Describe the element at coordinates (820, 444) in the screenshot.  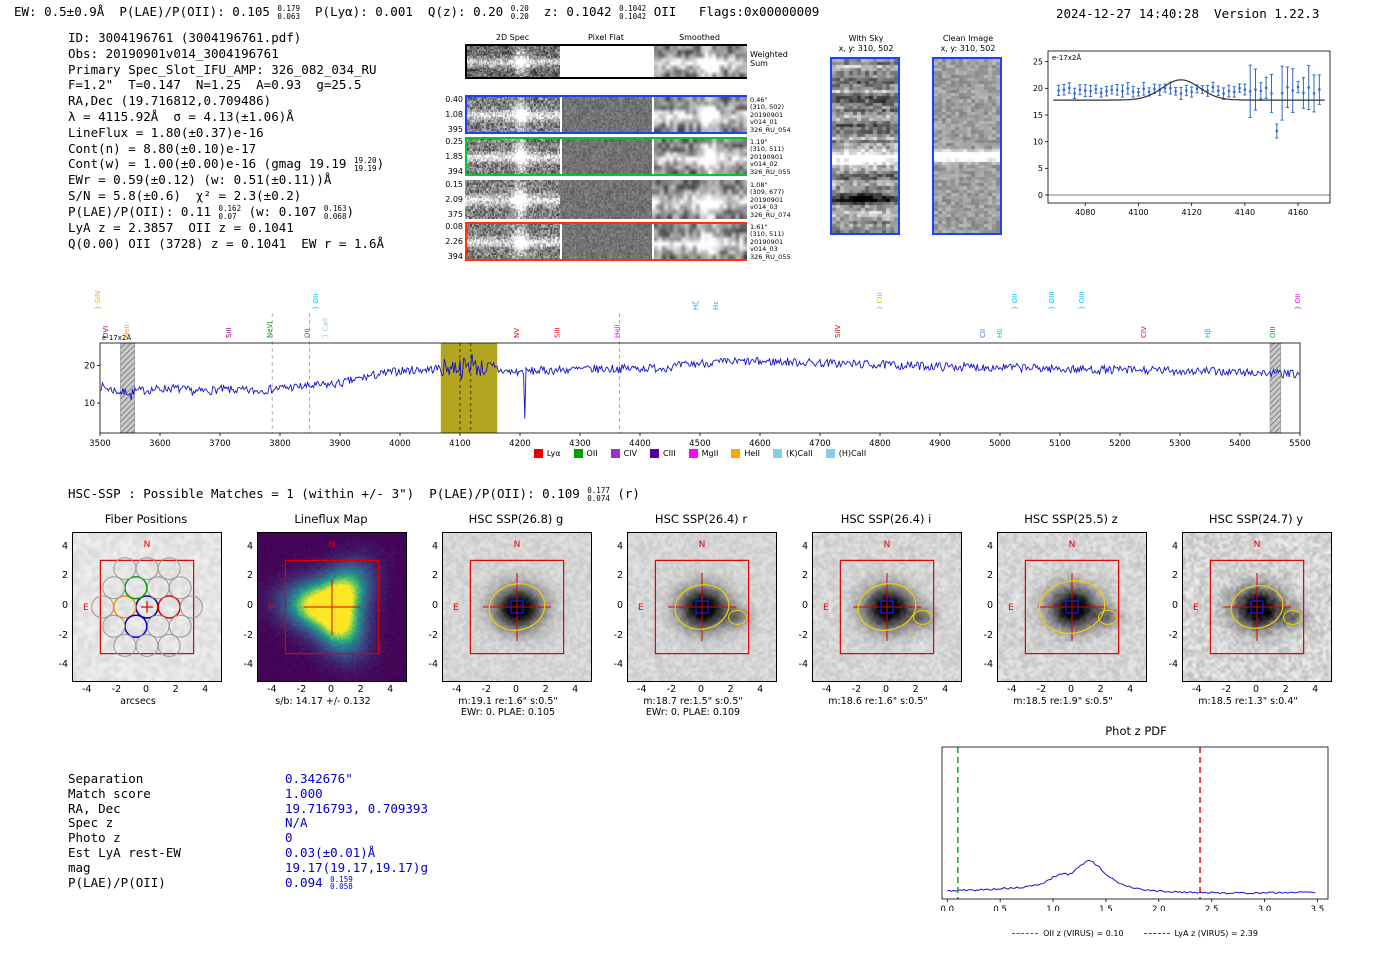
I see `svg-text: 4700` at that location.